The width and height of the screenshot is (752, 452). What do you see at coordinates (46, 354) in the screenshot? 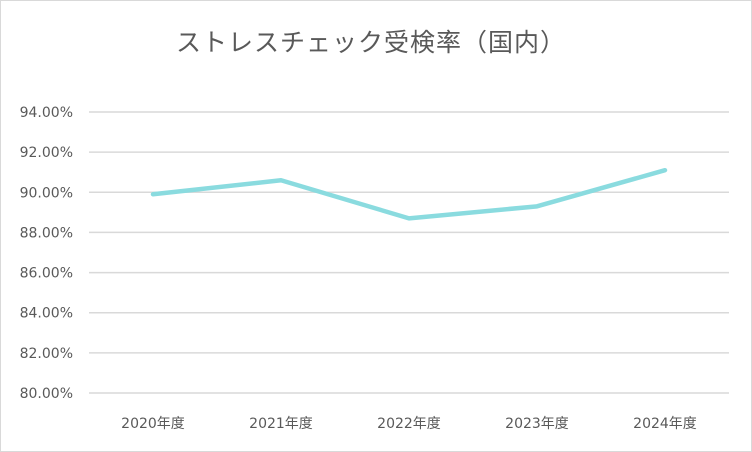
I see `y-tick-label: 82.00%` at bounding box center [46, 354].